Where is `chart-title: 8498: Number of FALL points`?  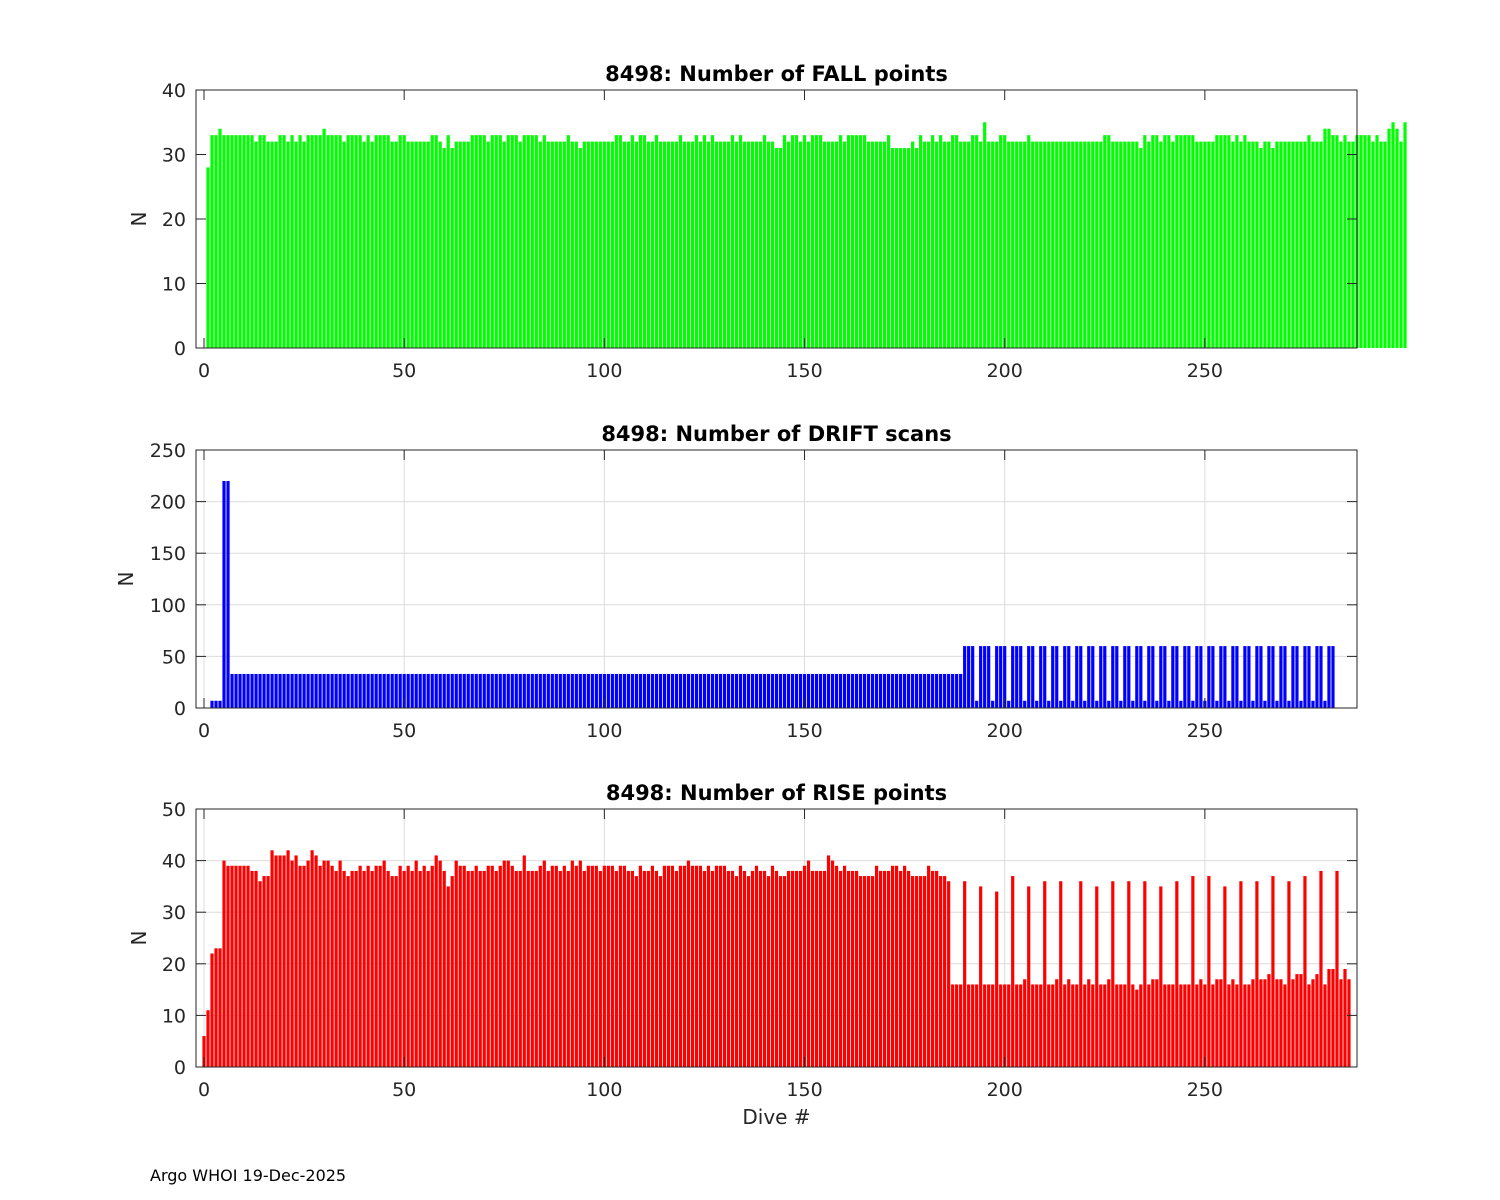 chart-title: 8498: Number of FALL points is located at coordinates (776, 74).